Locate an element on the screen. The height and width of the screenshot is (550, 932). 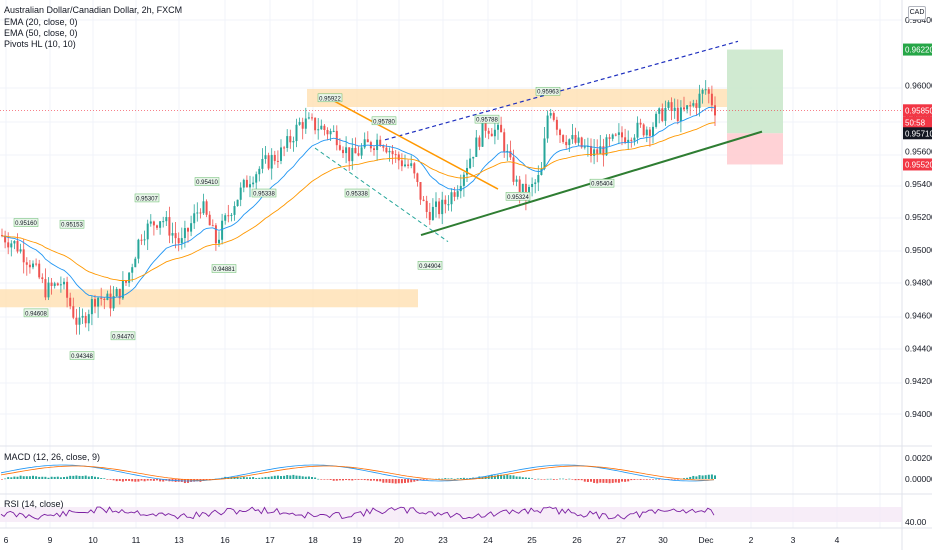
pivot-label: 0.95780 is located at coordinates (384, 120).